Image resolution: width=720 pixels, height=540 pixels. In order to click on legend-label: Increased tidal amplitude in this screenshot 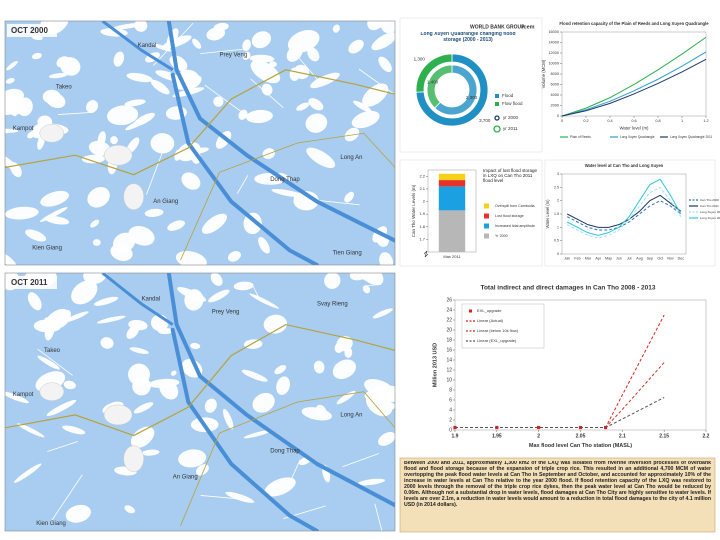, I will do `click(515, 226)`.